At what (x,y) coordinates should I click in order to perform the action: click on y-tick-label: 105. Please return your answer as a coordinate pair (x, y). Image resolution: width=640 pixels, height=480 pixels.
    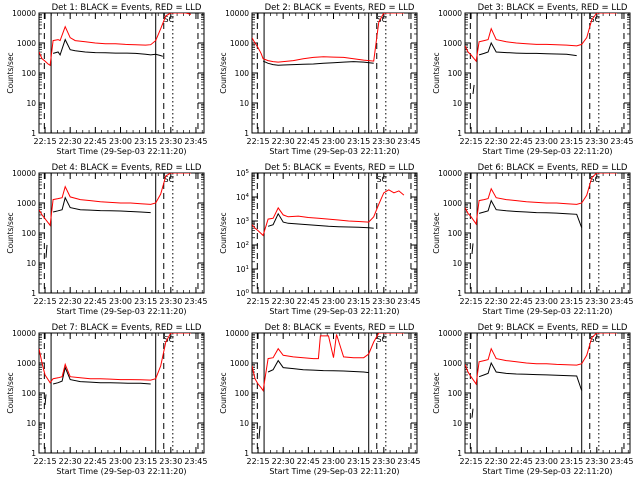
    Looking at the image, I should click on (243, 173).